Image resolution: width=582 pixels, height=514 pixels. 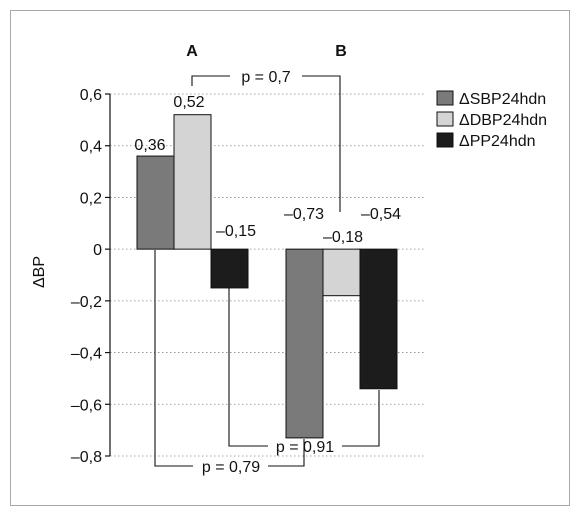 I want to click on y-axis-label: ΔBP, so click(x=39, y=272).